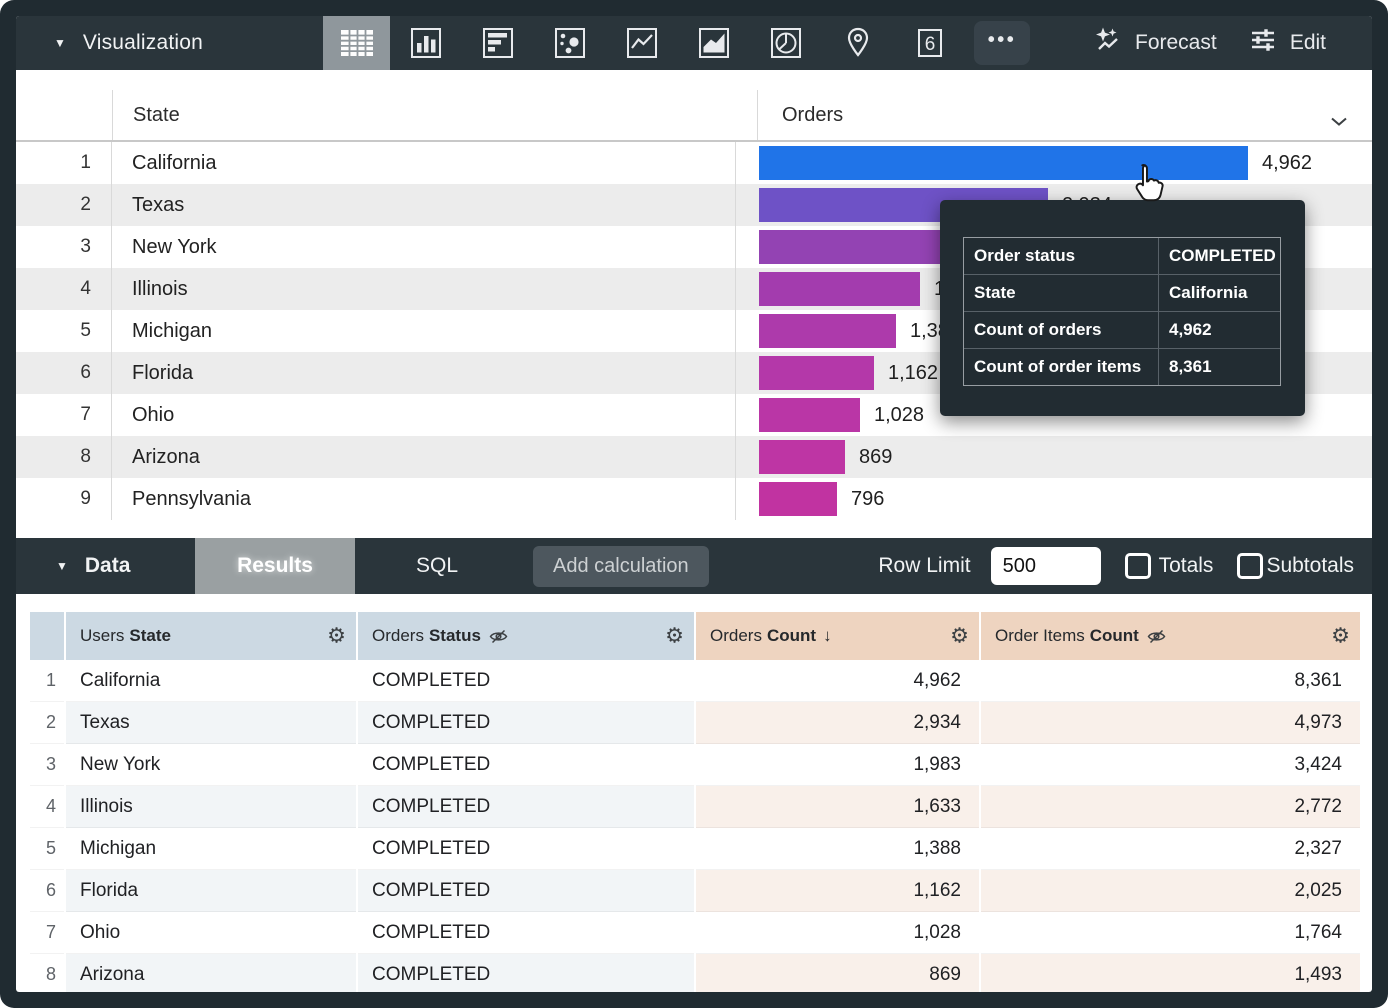  I want to click on row-limit-input, so click(1045, 566).